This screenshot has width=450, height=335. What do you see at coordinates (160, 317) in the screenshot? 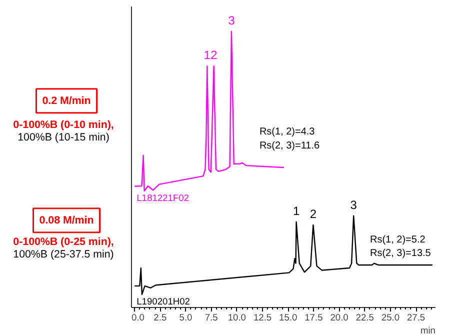
I see `x-tick-label: 2.5` at bounding box center [160, 317].